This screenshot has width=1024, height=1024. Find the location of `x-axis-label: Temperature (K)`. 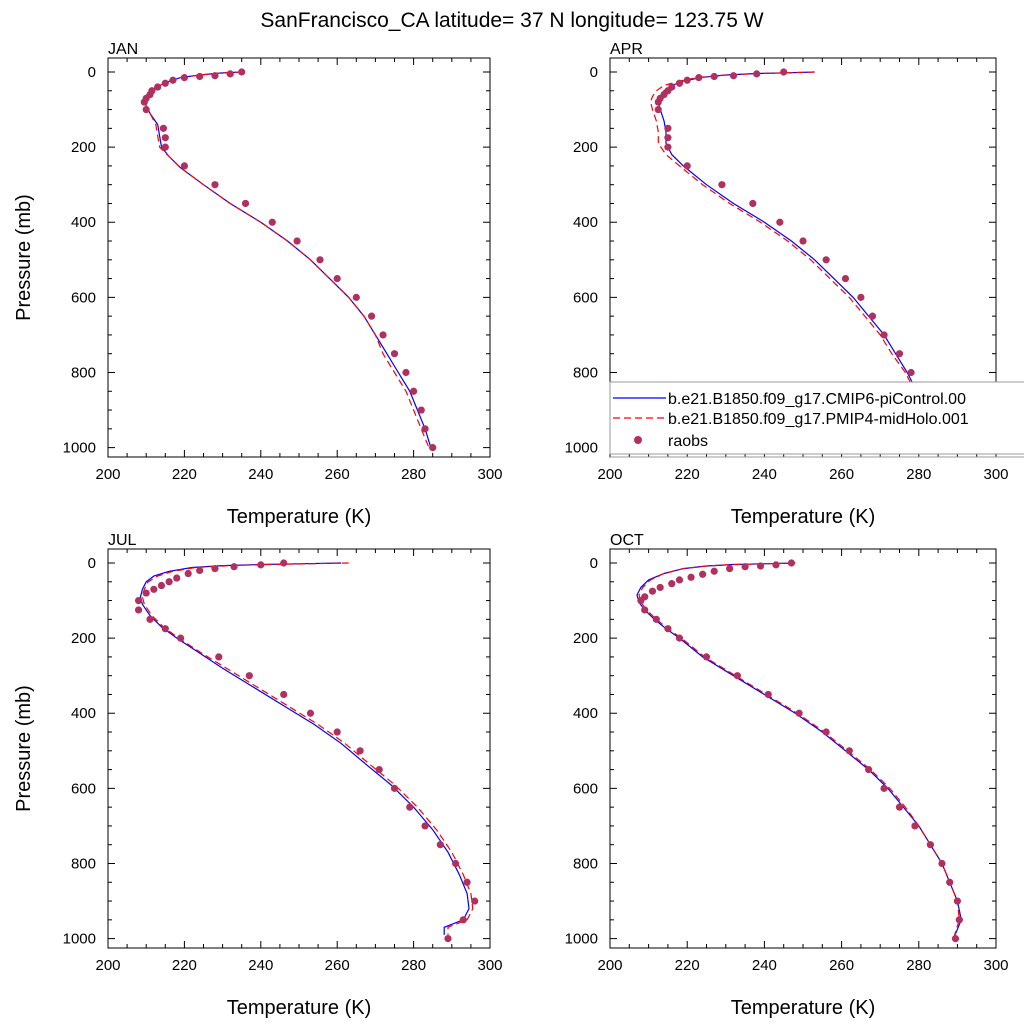

x-axis-label: Temperature (K) is located at coordinates (299, 1008).